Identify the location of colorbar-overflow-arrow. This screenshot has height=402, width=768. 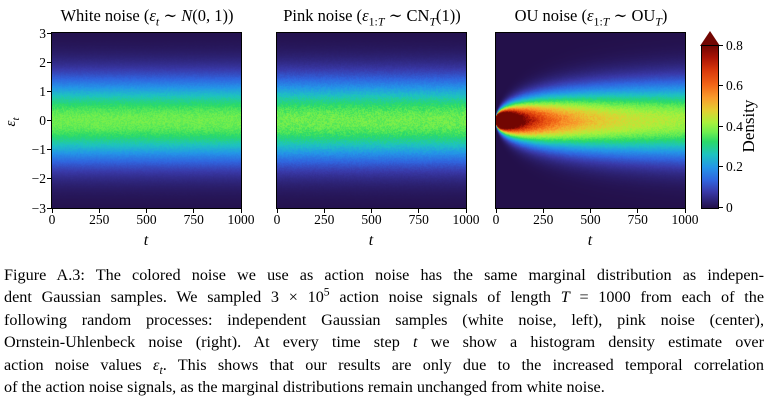
(710, 38).